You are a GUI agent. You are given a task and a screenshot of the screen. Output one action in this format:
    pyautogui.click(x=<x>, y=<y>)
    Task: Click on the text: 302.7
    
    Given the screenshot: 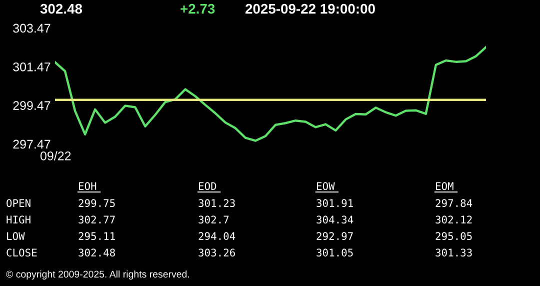 What is the action you would take?
    pyautogui.click(x=213, y=220)
    